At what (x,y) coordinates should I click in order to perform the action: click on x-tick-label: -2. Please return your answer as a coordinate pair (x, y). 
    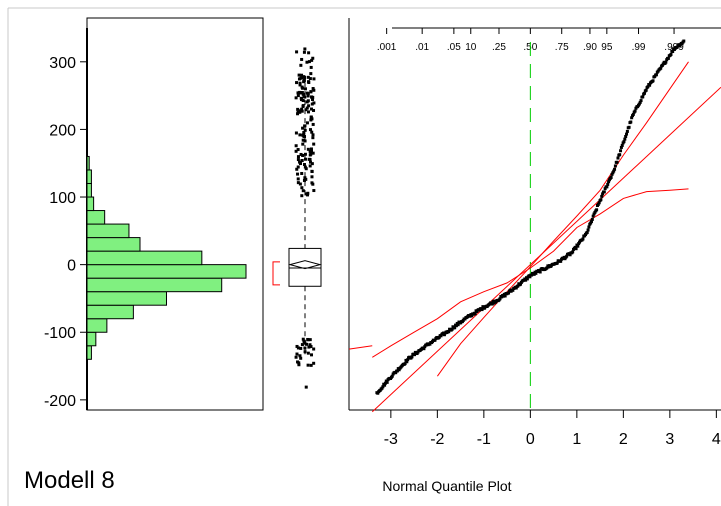
    Looking at the image, I should click on (437, 439).